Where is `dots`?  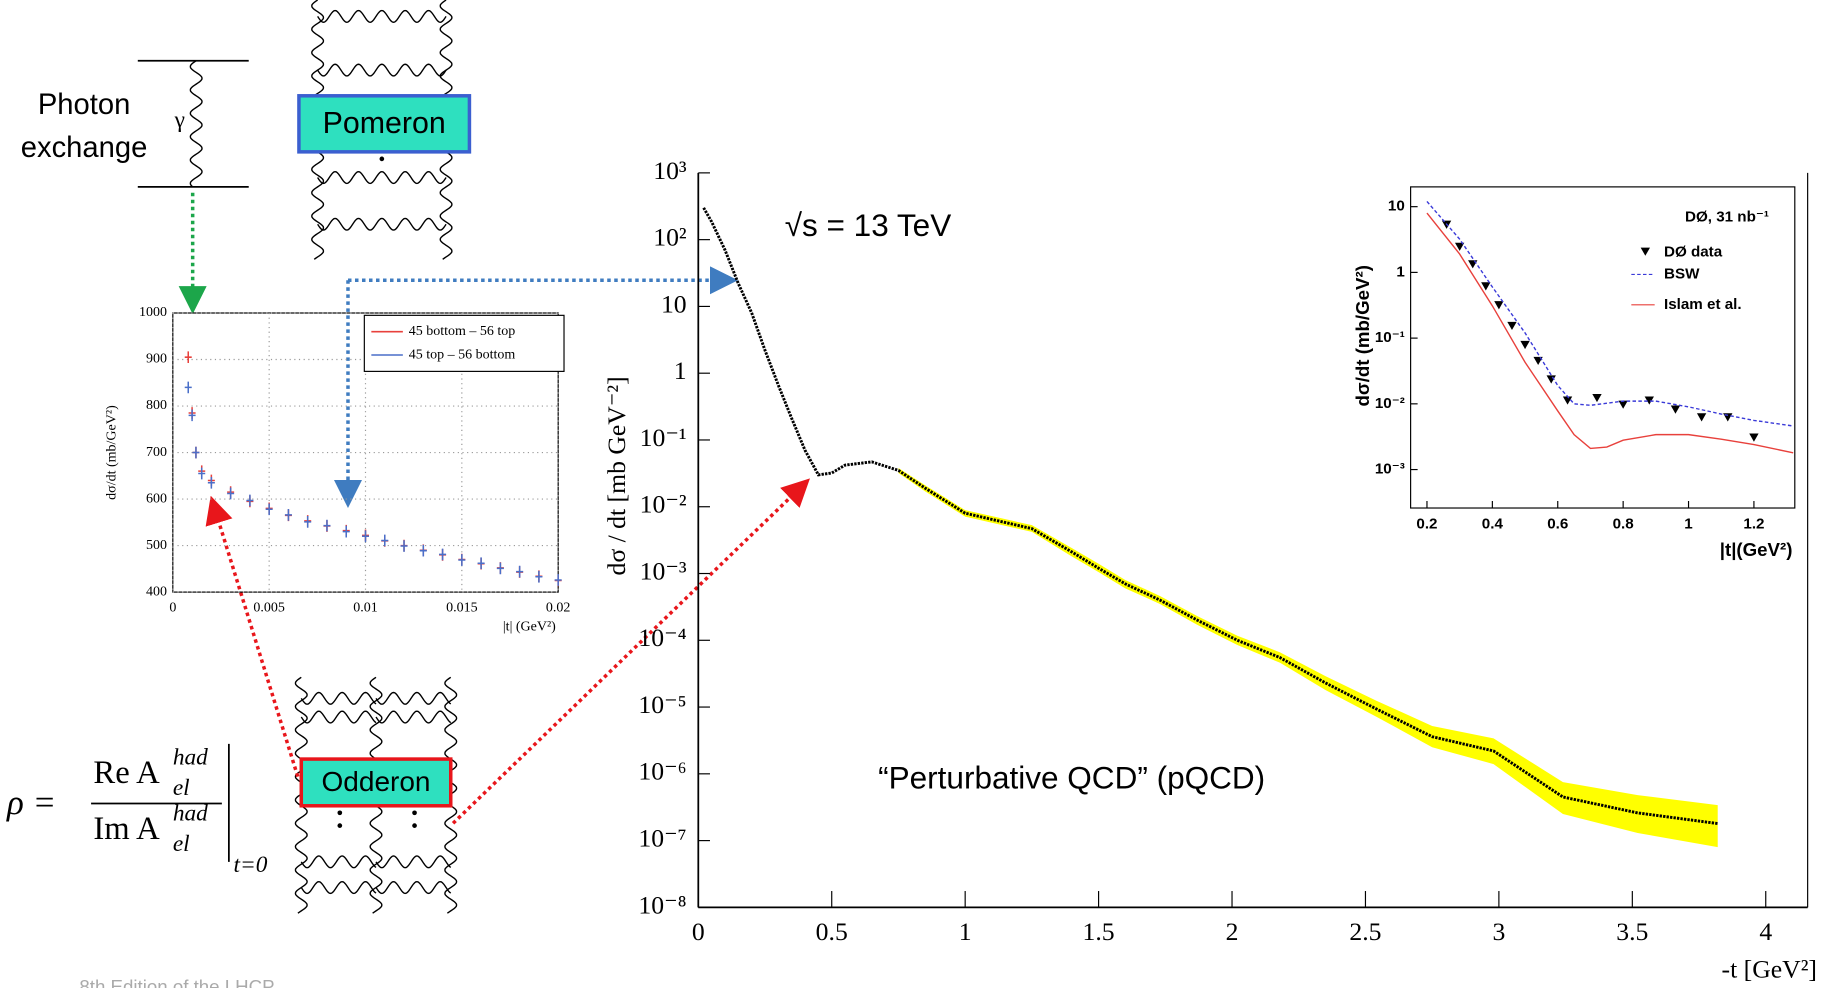 dots is located at coordinates (377, 819).